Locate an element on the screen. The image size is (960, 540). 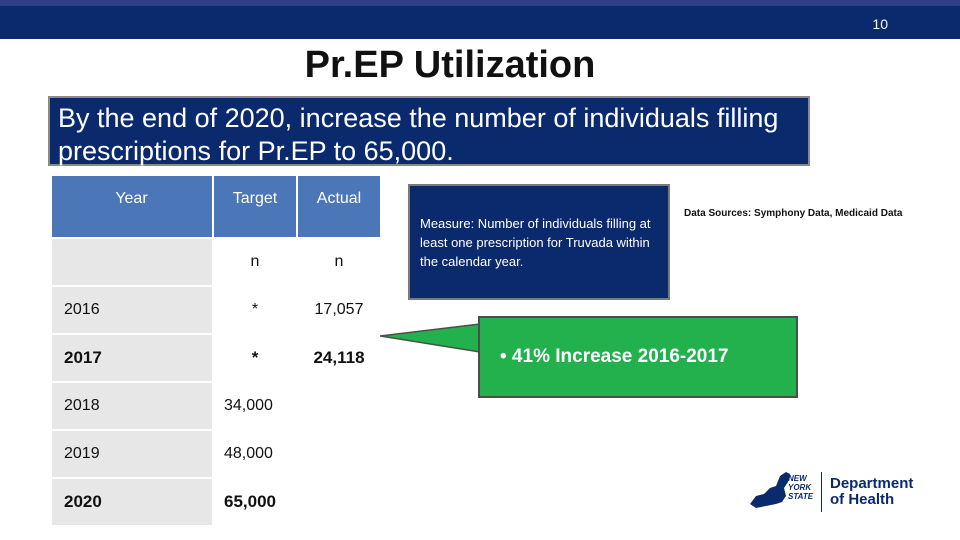
logo-state-line: NEW is located at coordinates (797, 478).